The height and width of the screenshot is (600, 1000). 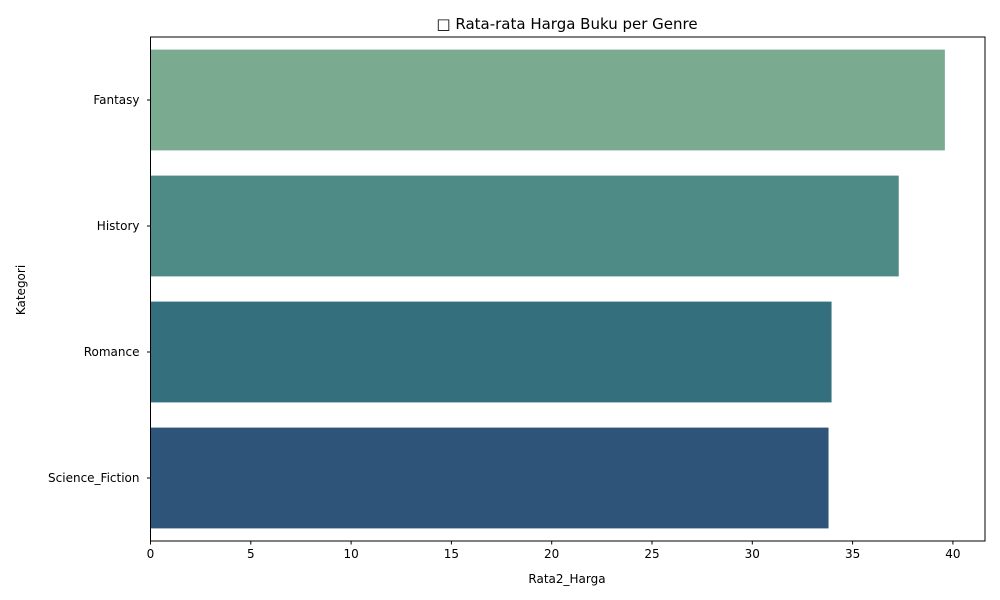 I want to click on bar-fantasy, so click(x=548, y=100).